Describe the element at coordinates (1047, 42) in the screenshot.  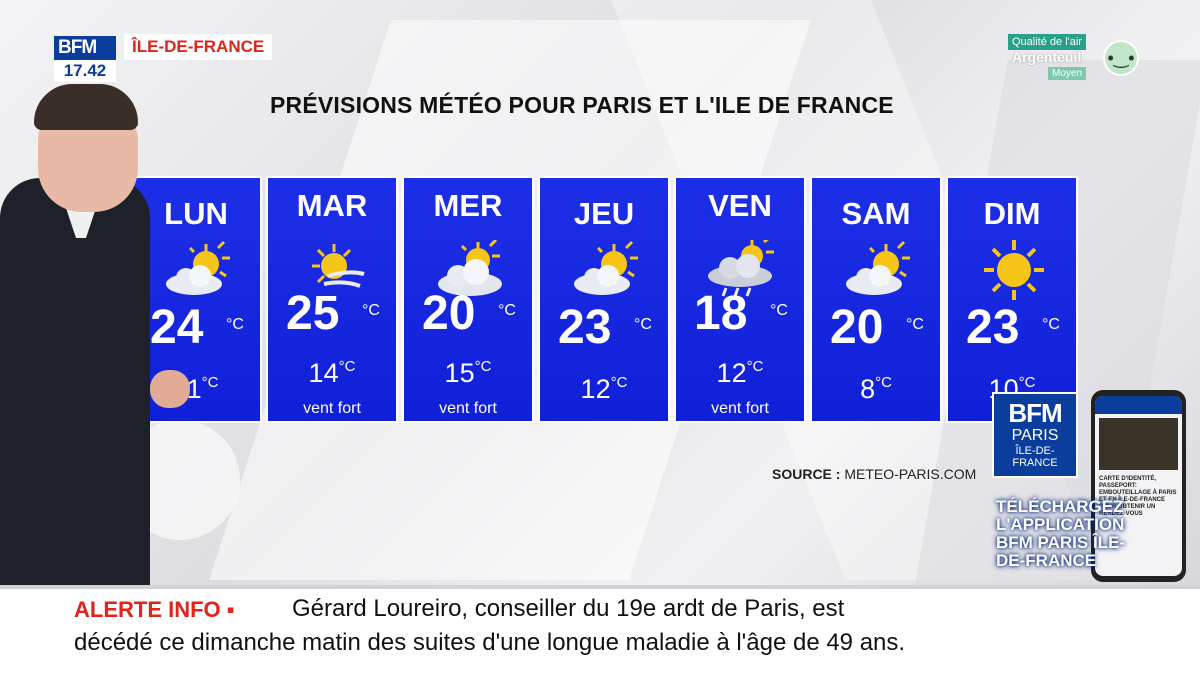
I see `air-quality-label: Qualité de l'air` at that location.